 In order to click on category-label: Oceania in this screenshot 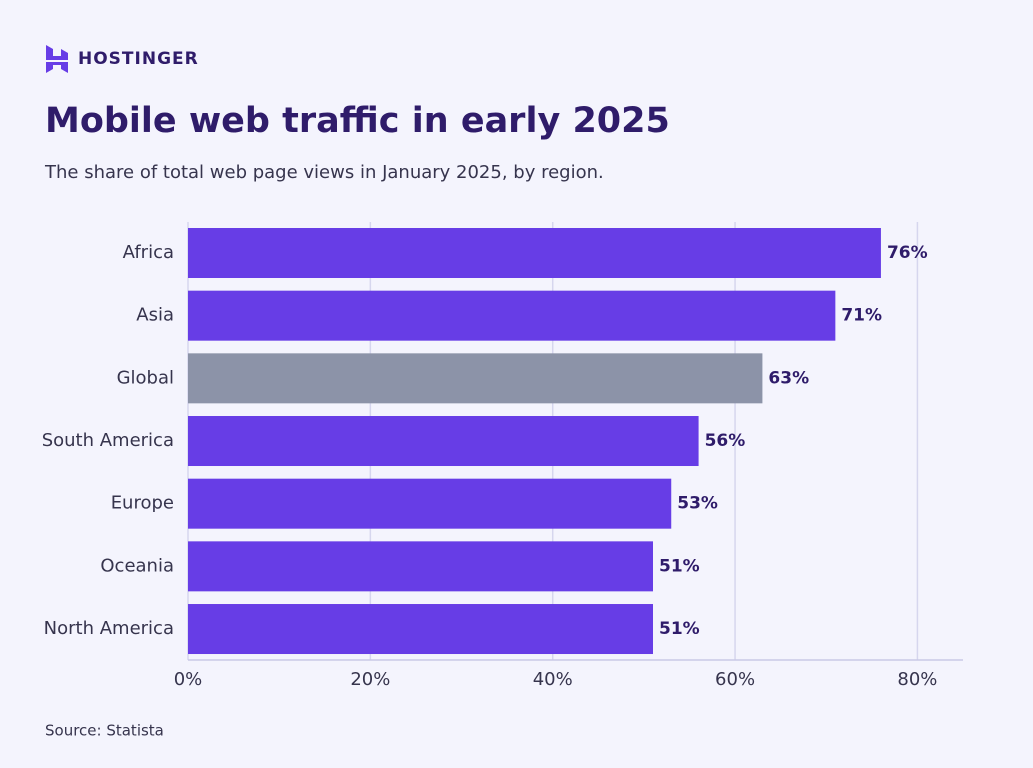, I will do `click(137, 565)`.